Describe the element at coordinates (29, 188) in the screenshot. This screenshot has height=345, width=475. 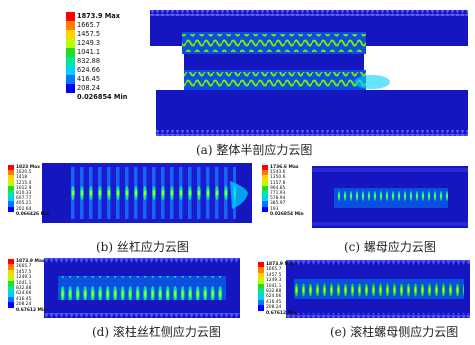
I see `legend-entry: 1012.9` at that location.